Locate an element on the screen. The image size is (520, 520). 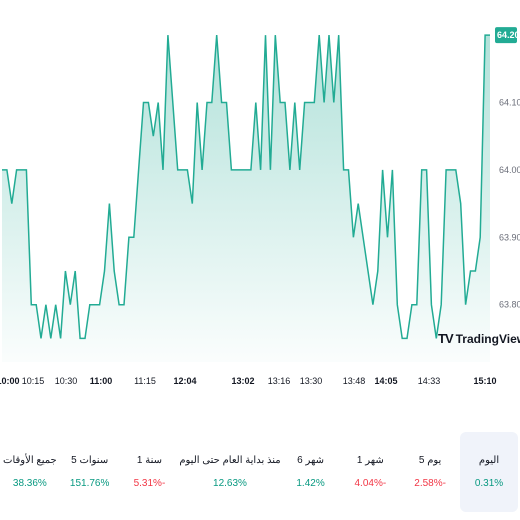
period-label: 1 شهر is located at coordinates (370, 460).